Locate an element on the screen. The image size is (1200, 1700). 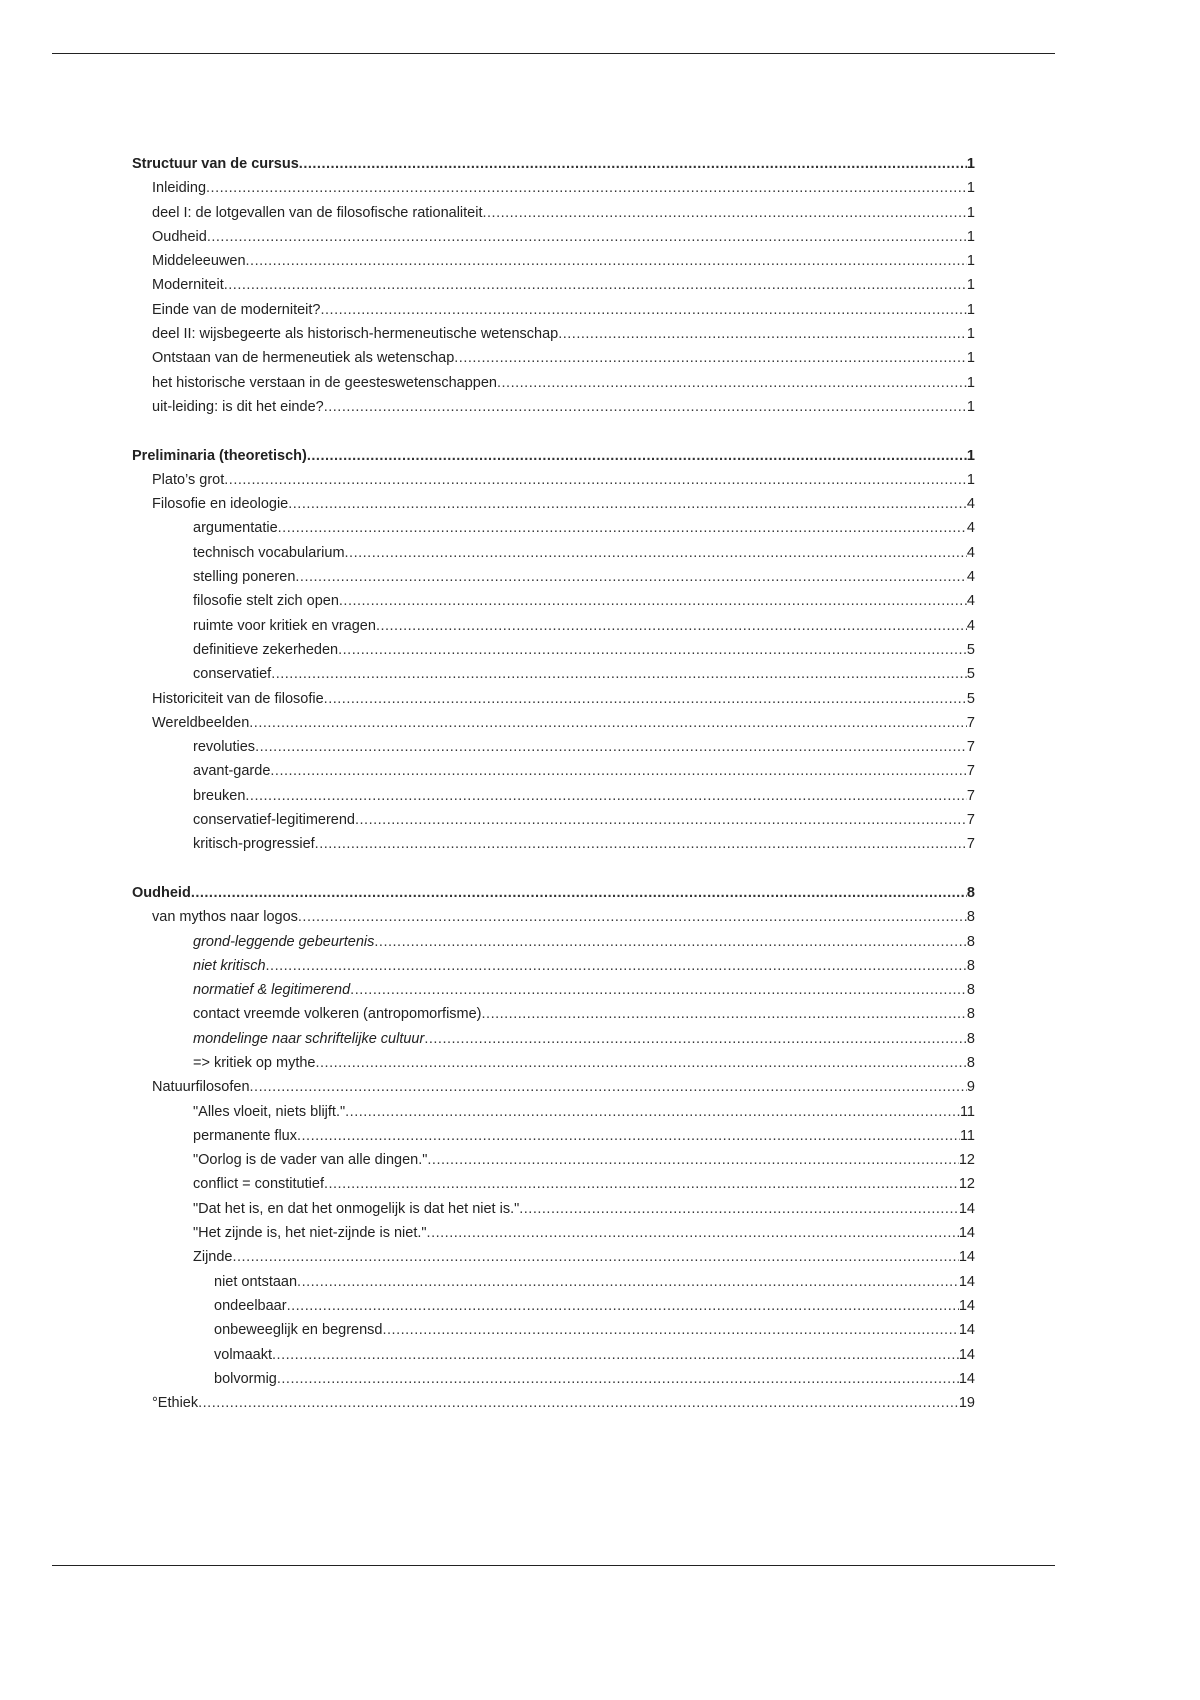
toc-entry: argumentatie 4 is located at coordinates (553, 532).